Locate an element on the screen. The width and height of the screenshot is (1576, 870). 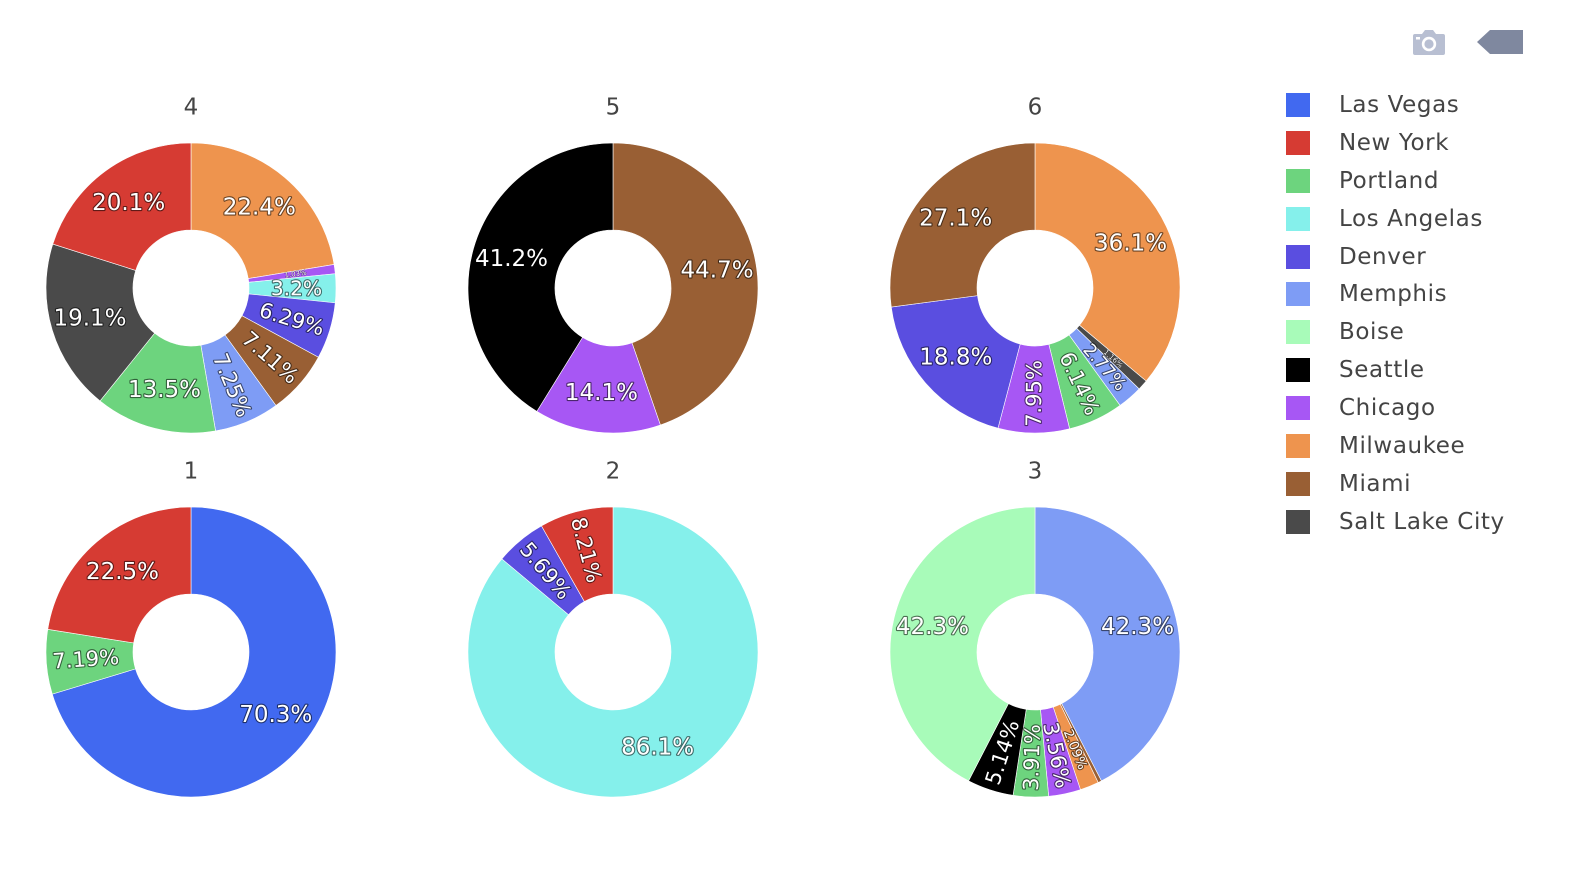
slice-label: 14.1% is located at coordinates (601, 393).